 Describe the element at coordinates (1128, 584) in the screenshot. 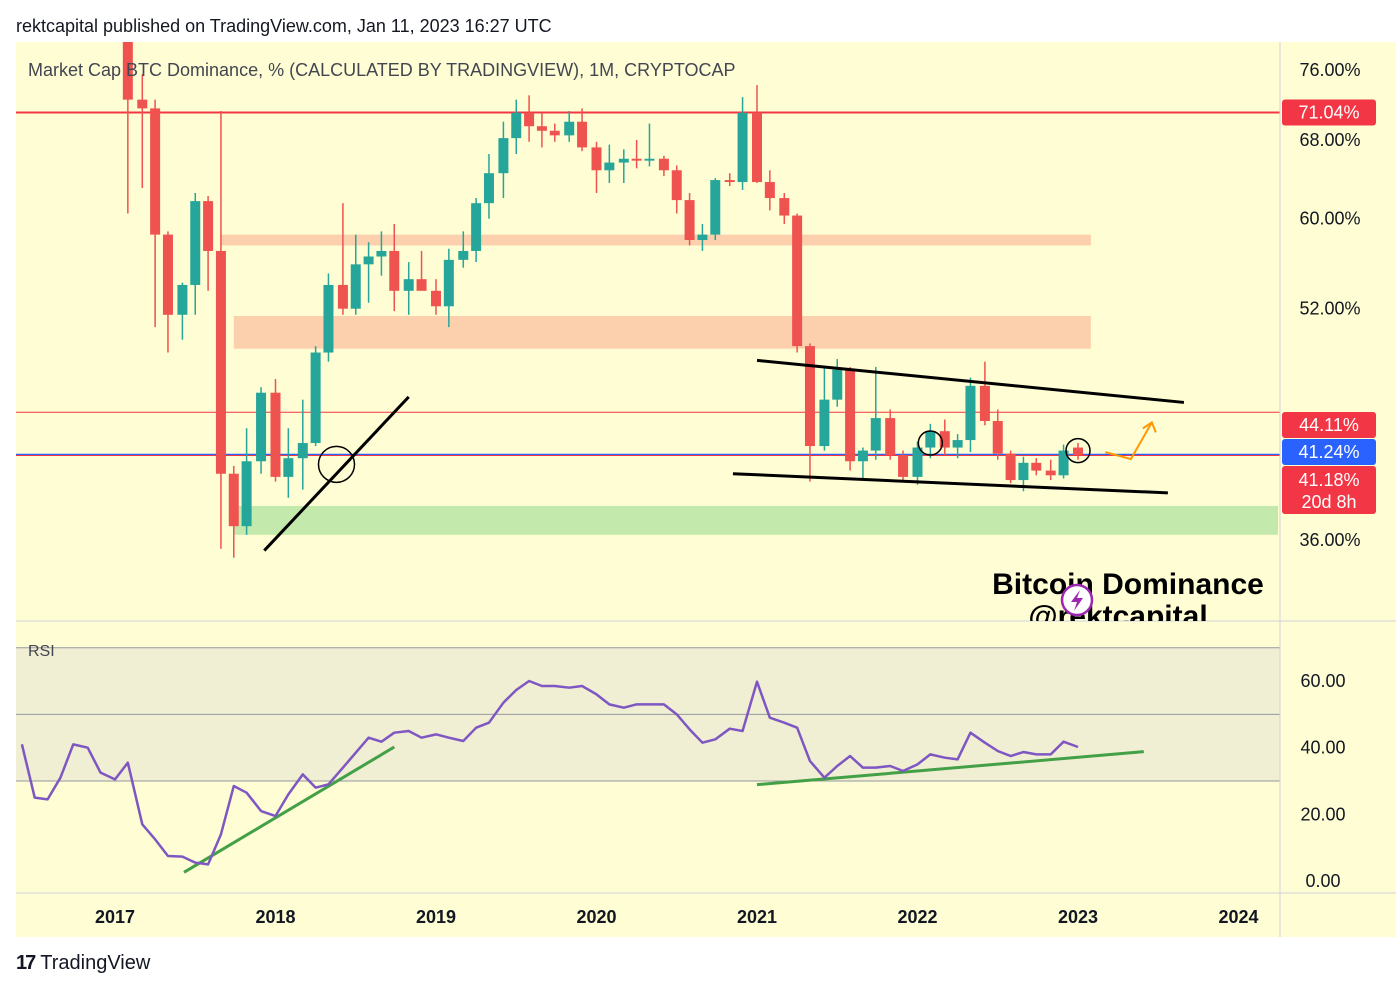

I see `watermark-title: Bitcoin Dominance` at that location.